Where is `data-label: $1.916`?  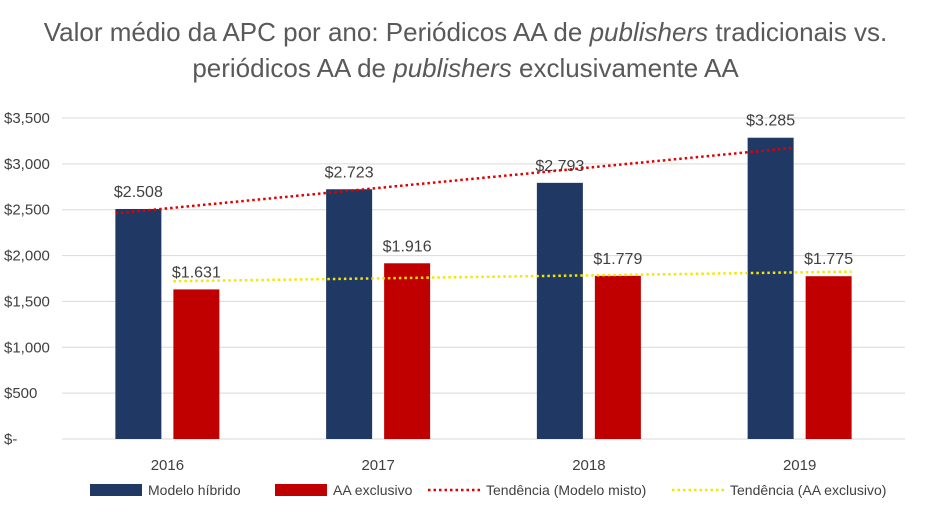
data-label: $1.916 is located at coordinates (407, 246).